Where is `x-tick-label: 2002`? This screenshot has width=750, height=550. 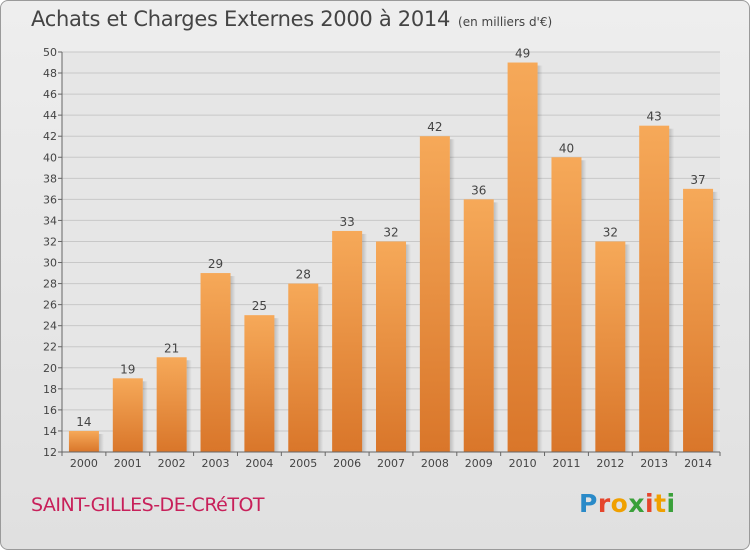 x-tick-label: 2002 is located at coordinates (172, 463).